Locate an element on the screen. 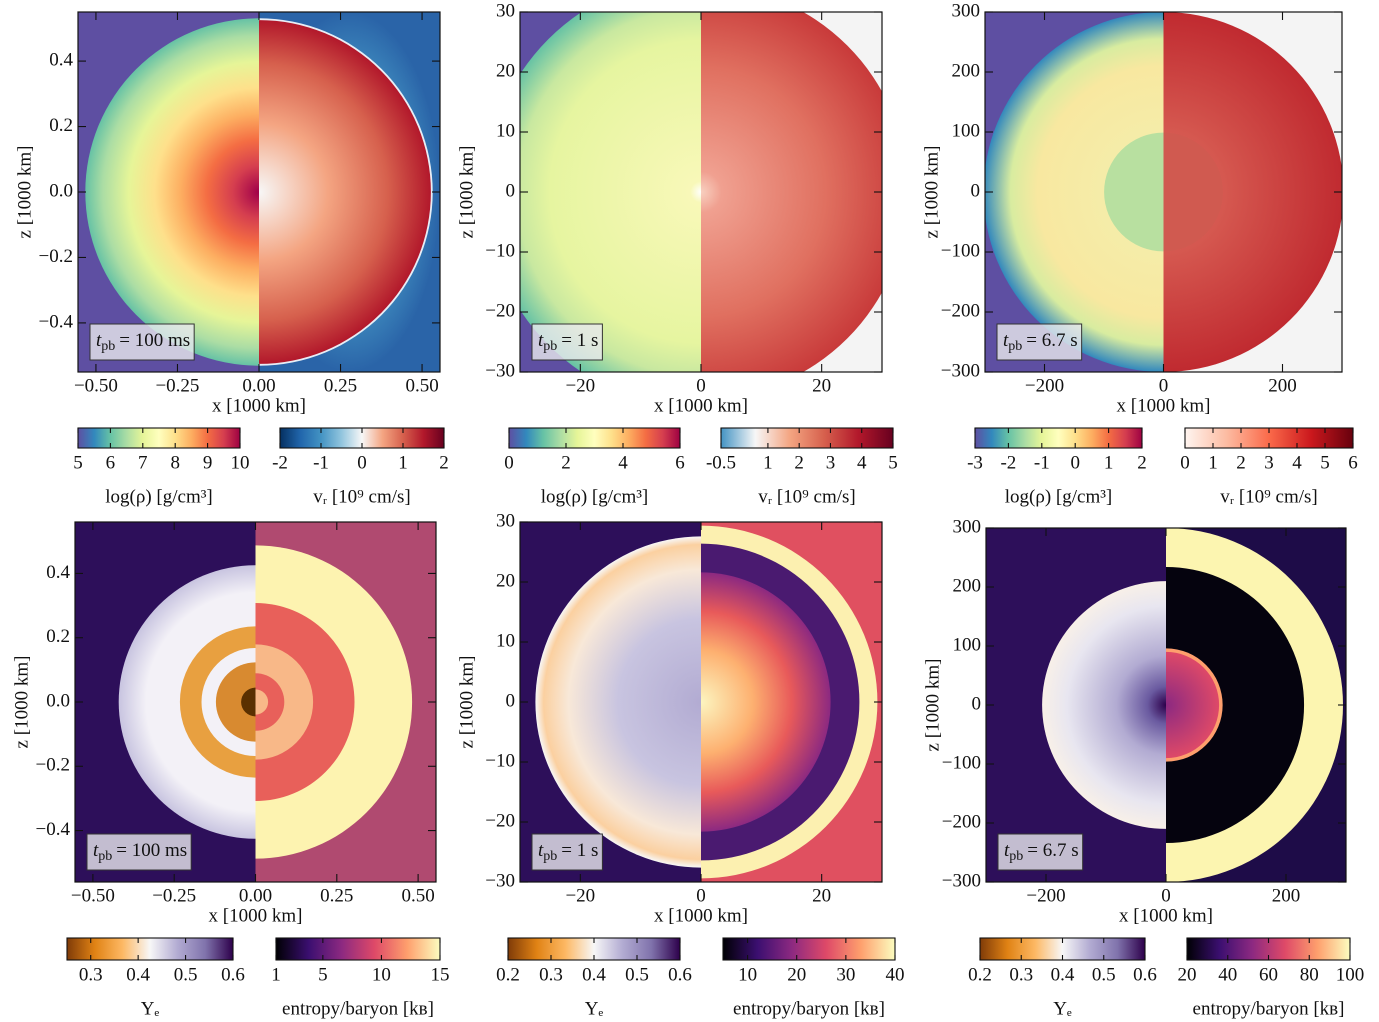 This screenshot has width=1379, height=1022. annotation-text: = 1 s is located at coordinates (579, 850).